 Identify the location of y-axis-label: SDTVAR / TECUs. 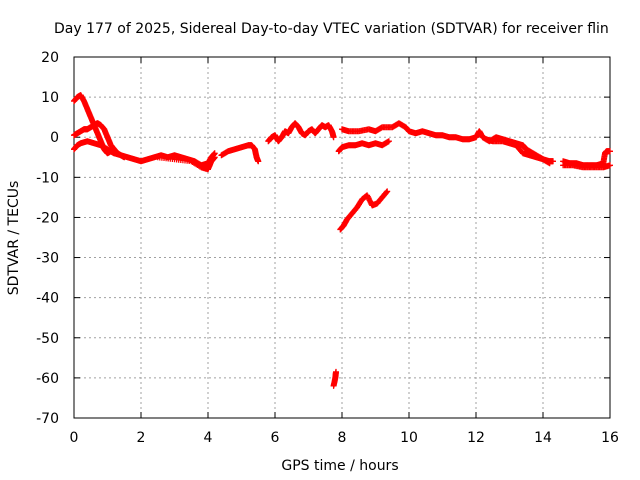
(14, 238).